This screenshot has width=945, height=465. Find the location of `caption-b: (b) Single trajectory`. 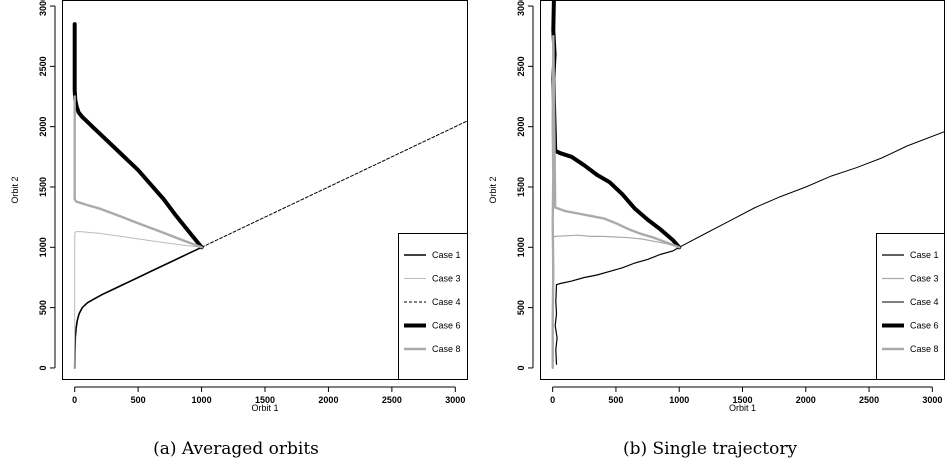

caption-b: (b) Single trajectory is located at coordinates (710, 449).